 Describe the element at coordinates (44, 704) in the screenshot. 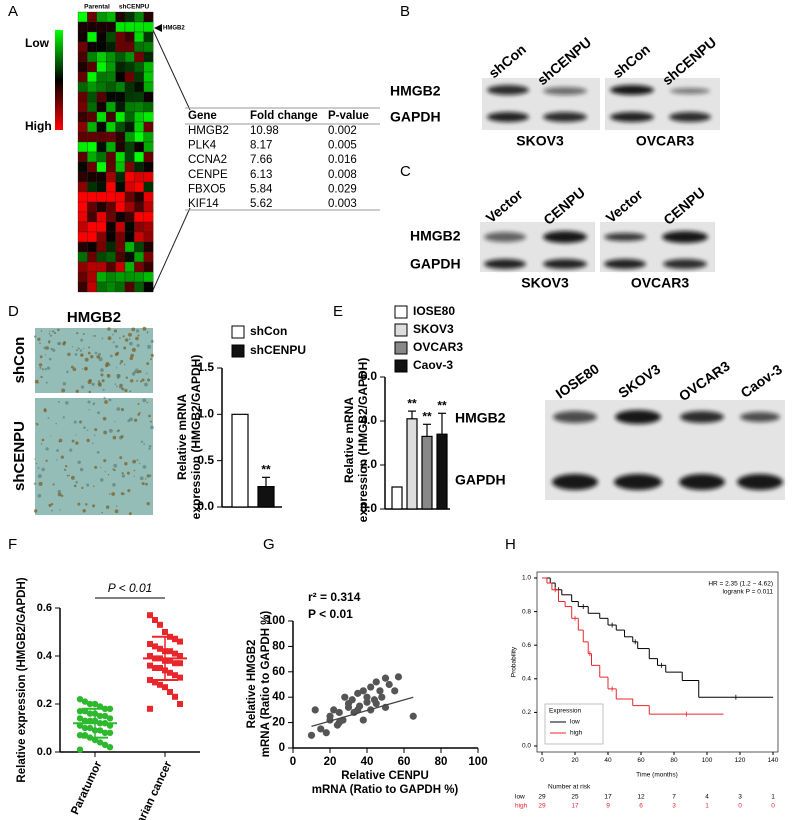

I see `y-tick-label: 0.2` at that location.